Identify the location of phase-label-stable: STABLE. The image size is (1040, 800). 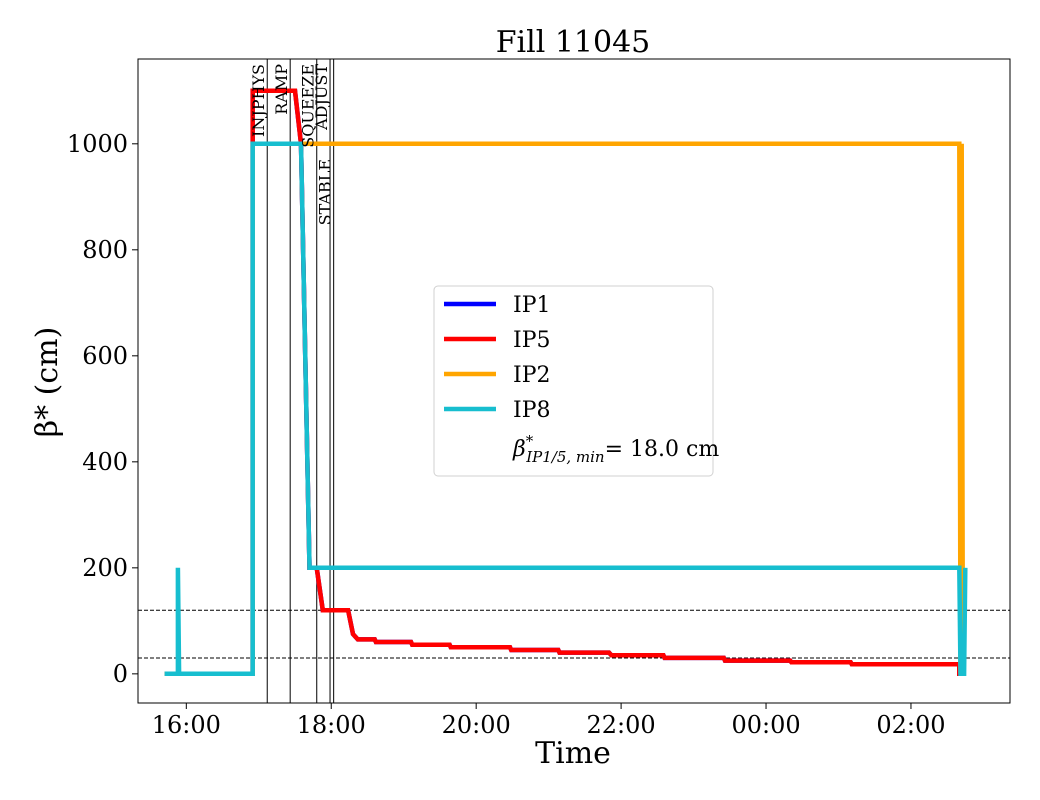
(325, 192).